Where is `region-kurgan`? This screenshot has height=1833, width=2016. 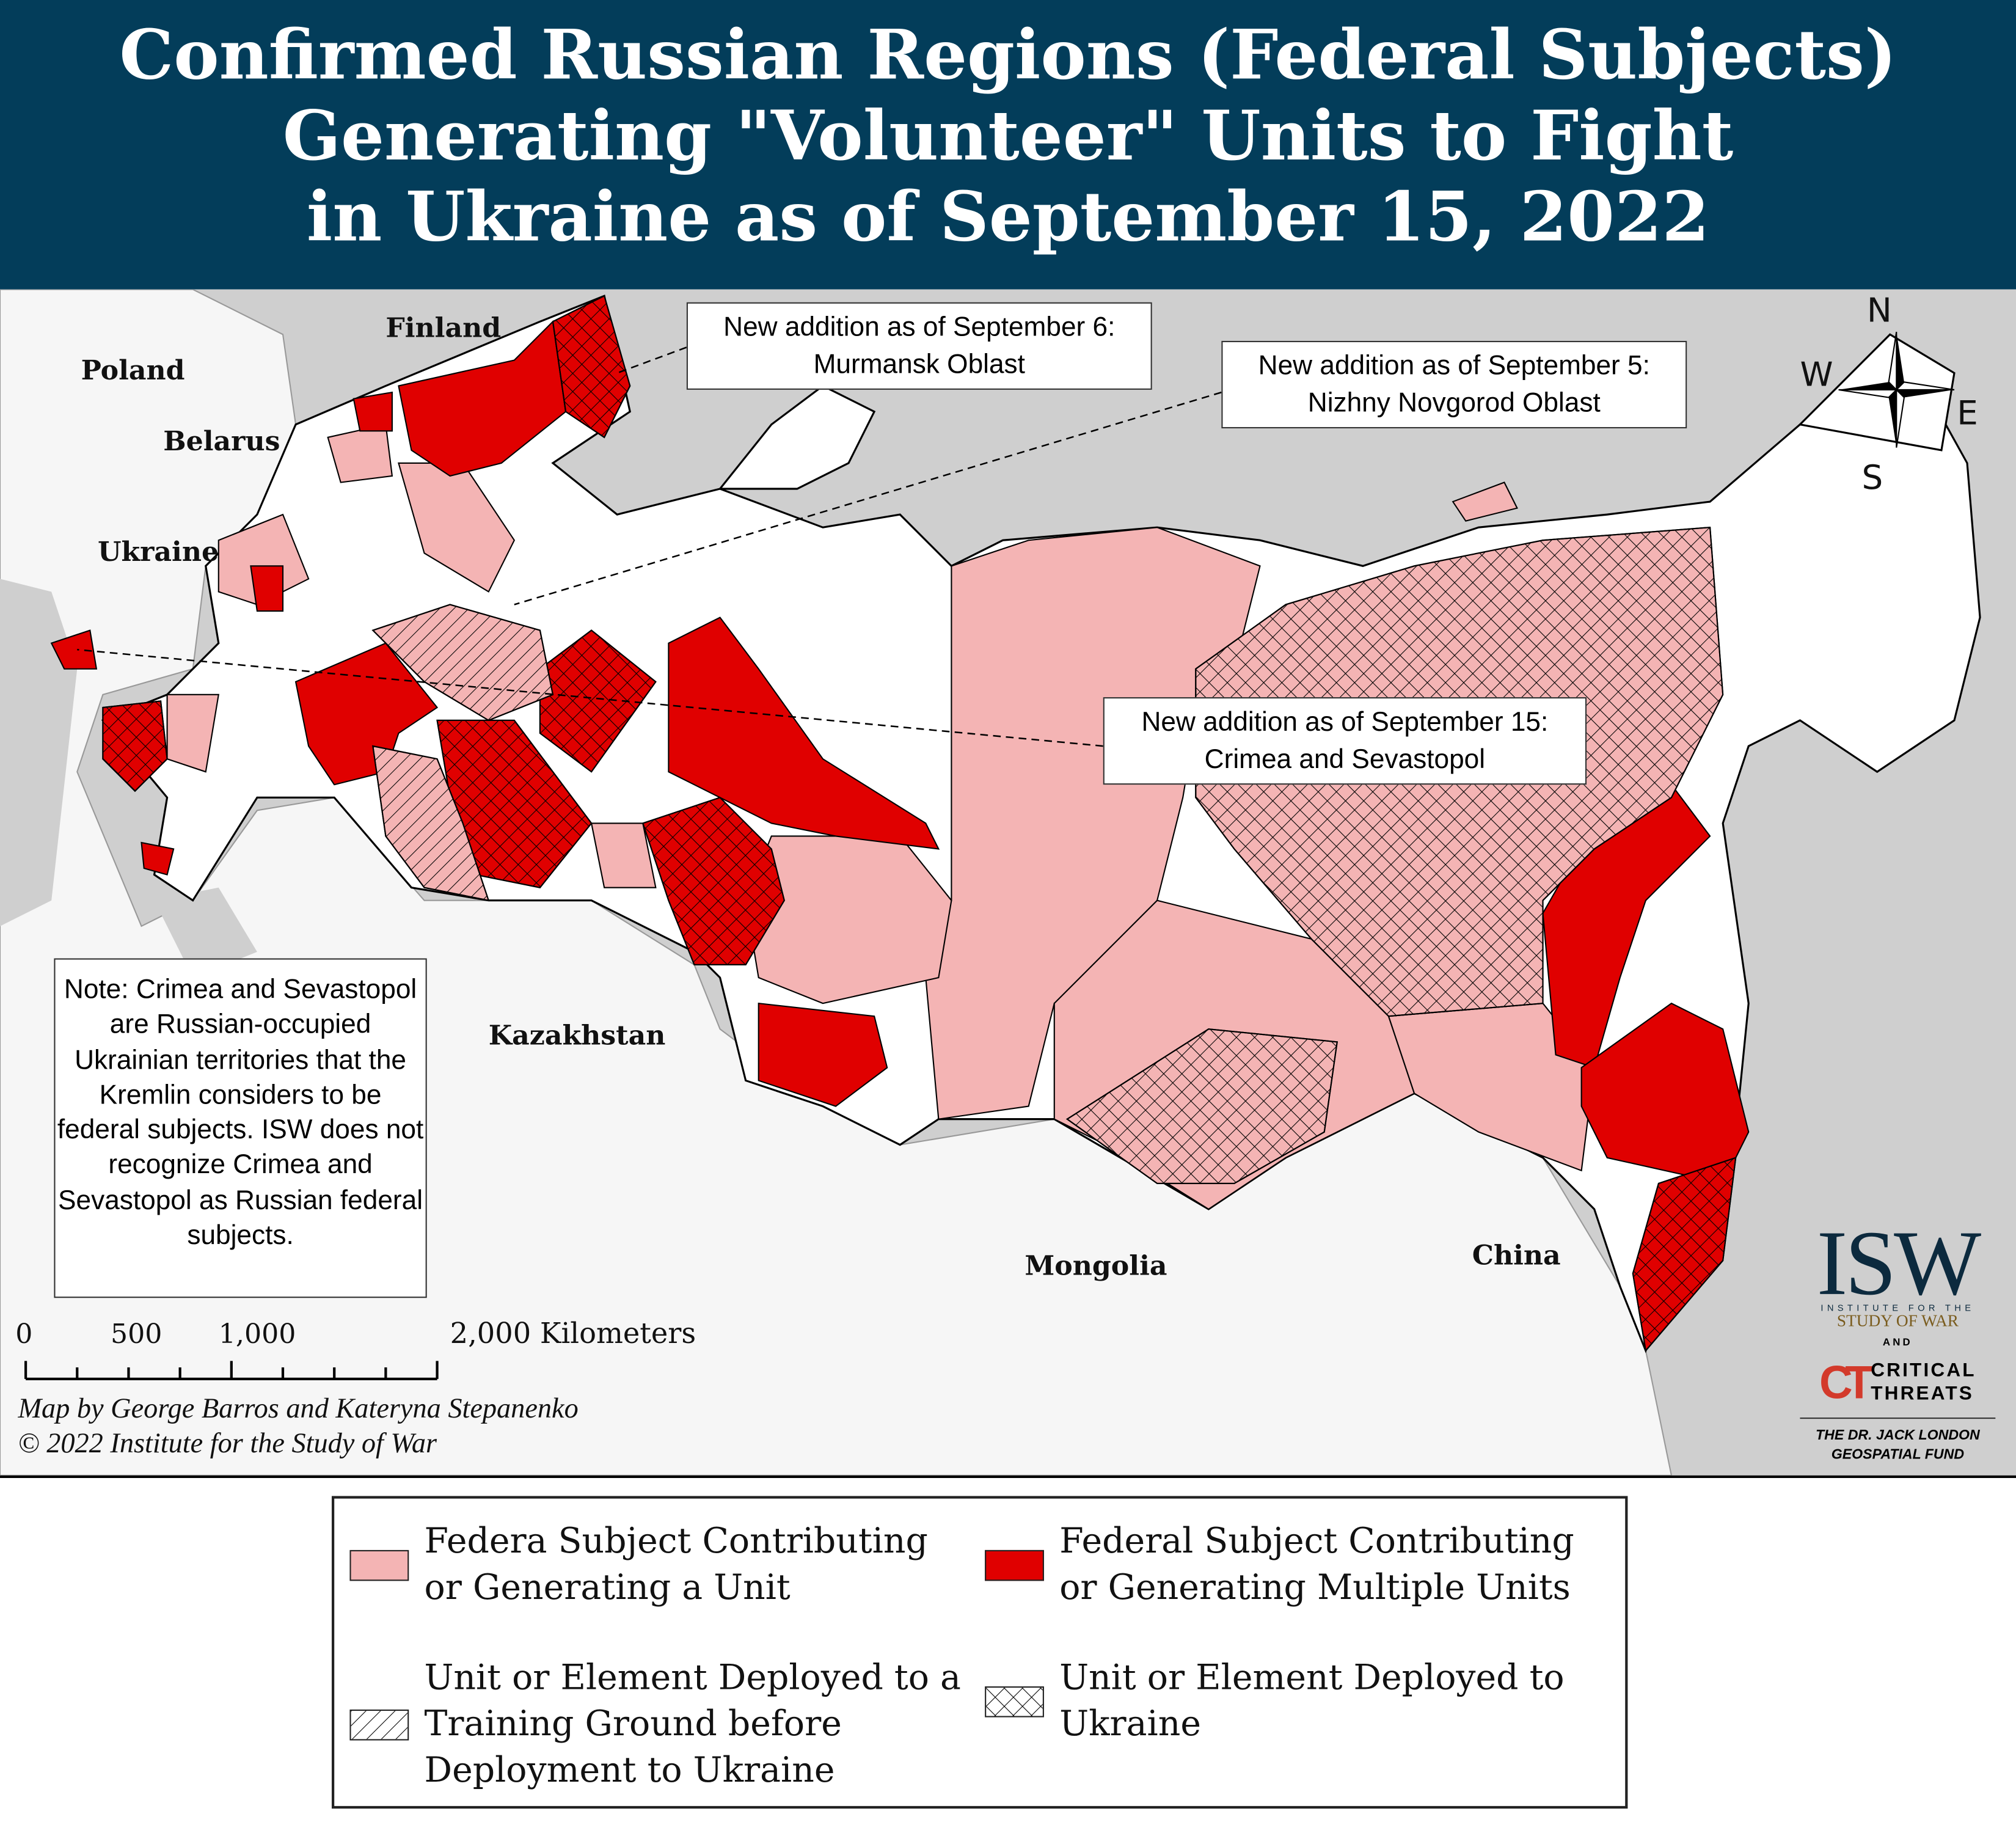
region-kurgan is located at coordinates (623, 855).